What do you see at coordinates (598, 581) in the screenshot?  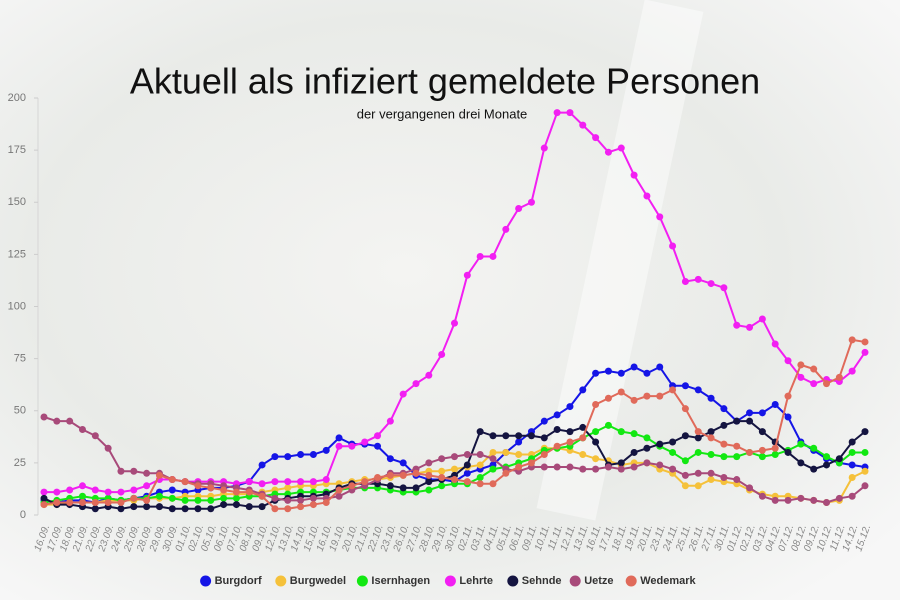 I see `legend-label: Uetze` at bounding box center [598, 581].